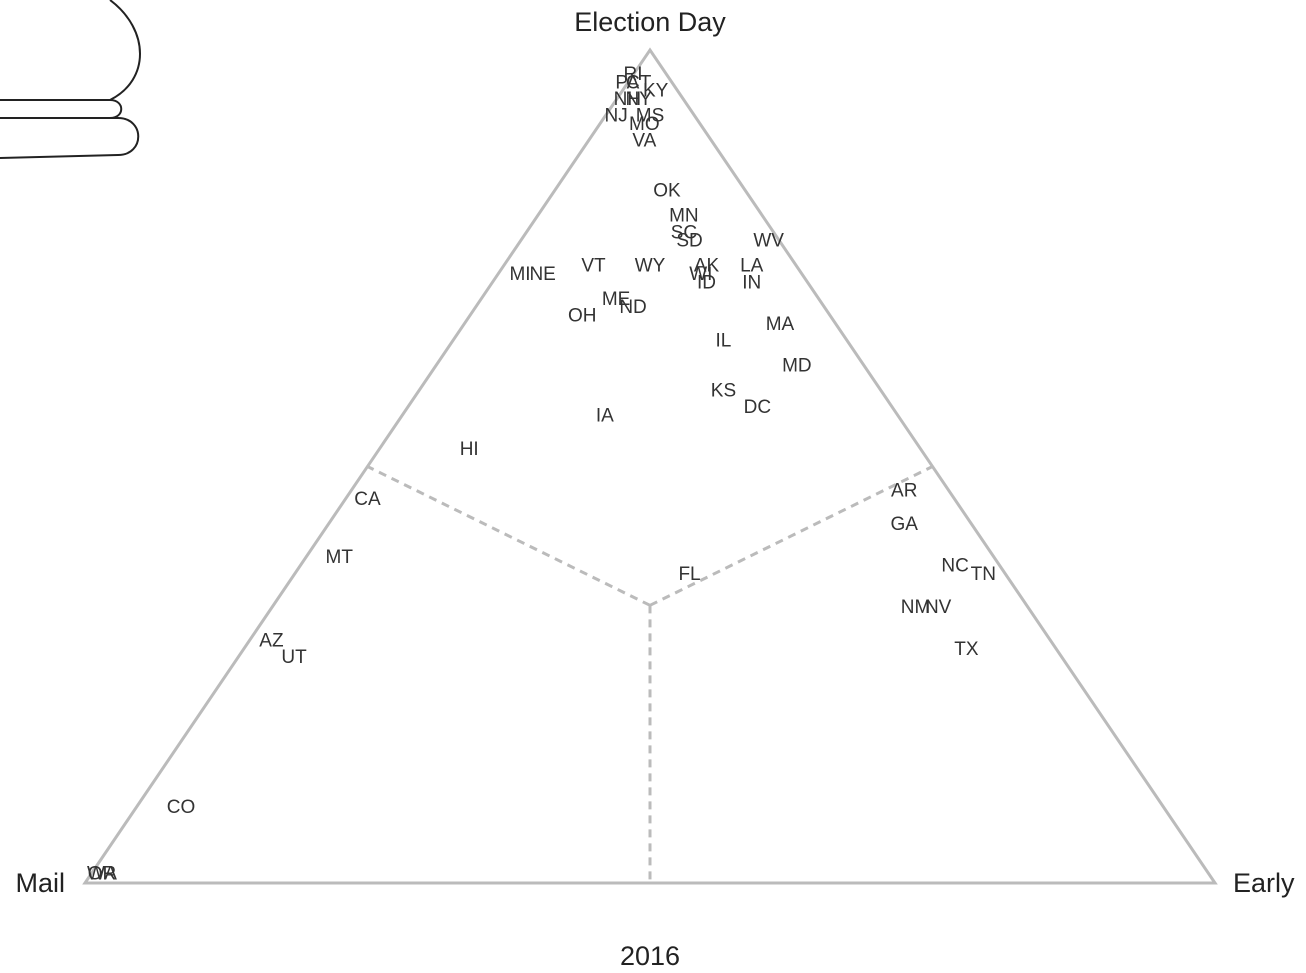 This screenshot has height=973, width=1306. I want to click on state-point: ID, so click(706, 282).